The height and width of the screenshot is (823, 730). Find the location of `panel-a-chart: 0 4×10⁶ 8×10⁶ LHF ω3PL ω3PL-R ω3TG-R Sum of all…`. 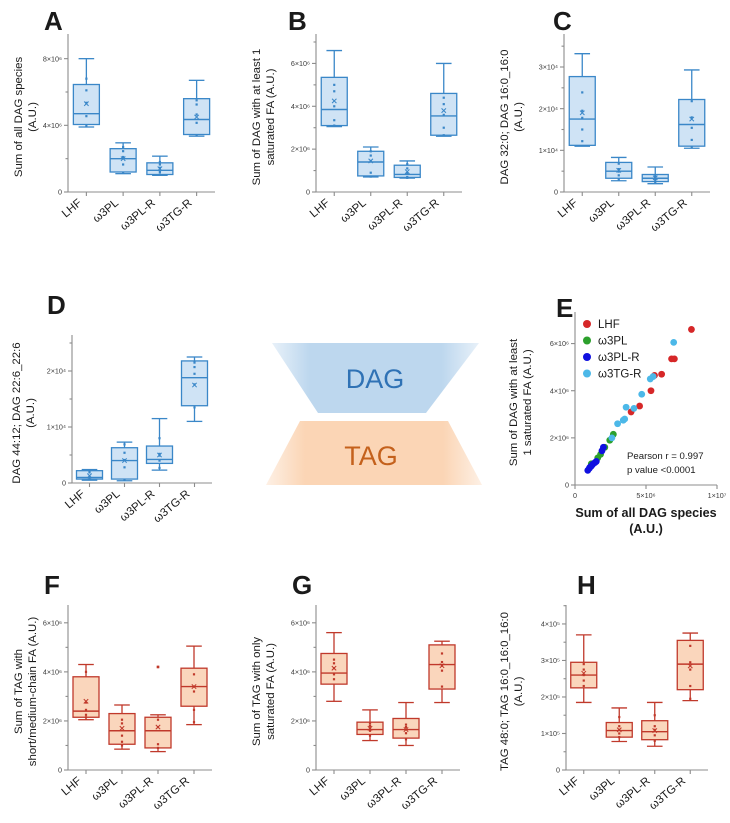

panel-a-chart: 0 4×10⁶ 8×10⁶ LHF ω3PL ω3PL-R ω3TG-R Sum of all… is located at coordinates (122, 122).